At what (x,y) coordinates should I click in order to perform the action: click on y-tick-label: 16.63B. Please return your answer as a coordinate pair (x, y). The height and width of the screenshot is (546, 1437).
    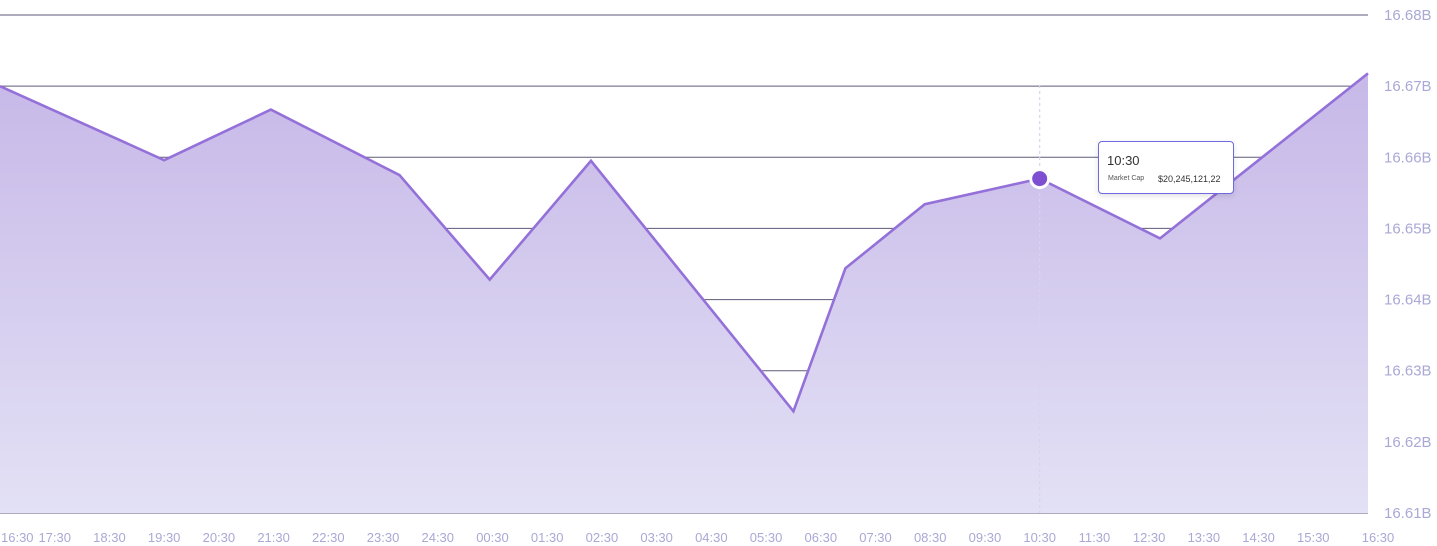
    Looking at the image, I should click on (1408, 371).